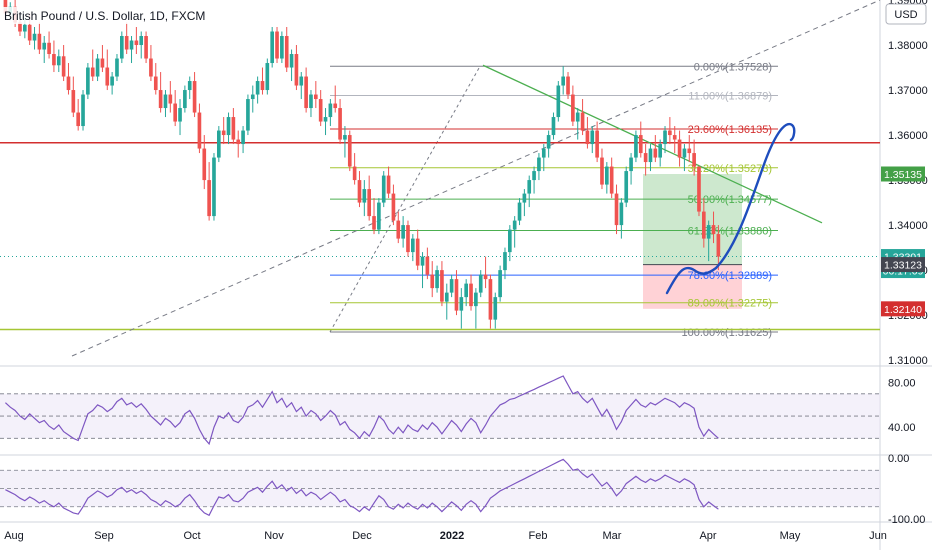 The image size is (932, 555). I want to click on price-tick-label: 1.36000, so click(908, 136).